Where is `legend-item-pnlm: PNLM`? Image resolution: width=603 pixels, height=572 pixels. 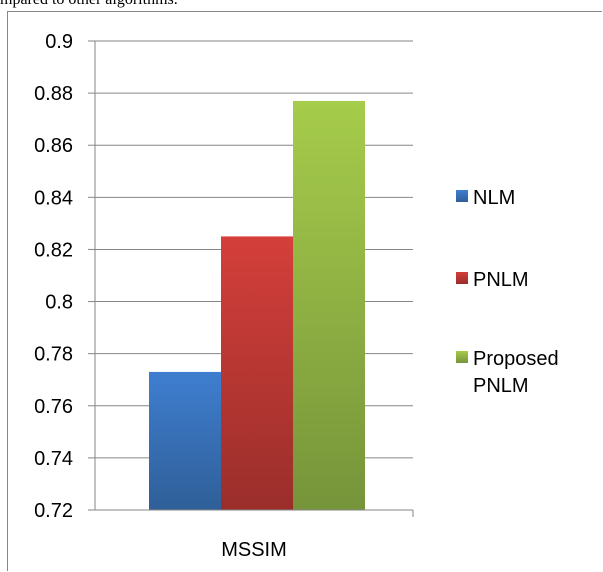
legend-item-pnlm: PNLM is located at coordinates (492, 280).